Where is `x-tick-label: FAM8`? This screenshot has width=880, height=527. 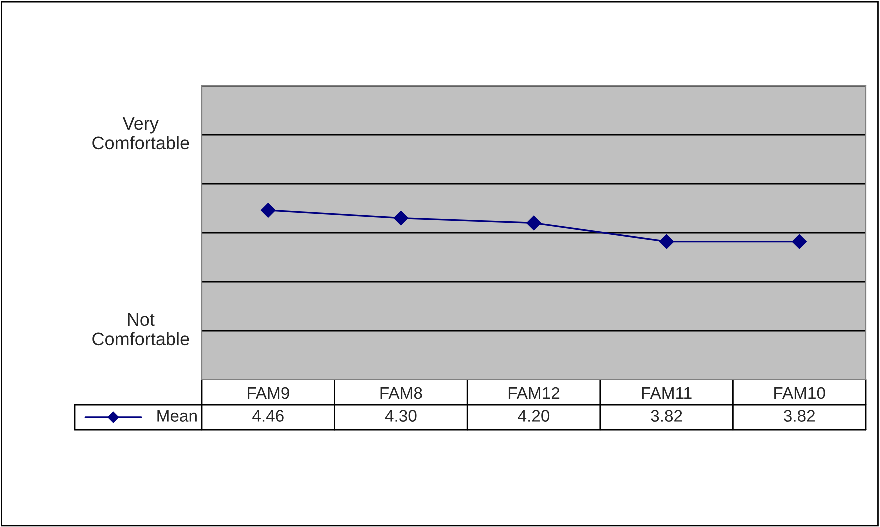 x-tick-label: FAM8 is located at coordinates (401, 393).